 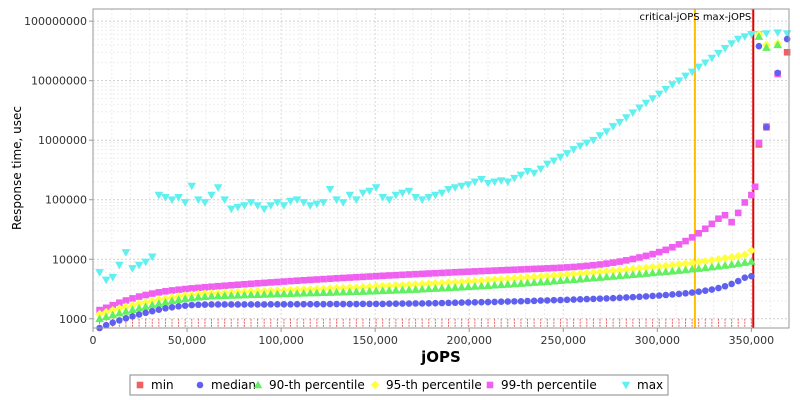 I want to click on y-tick-label: 10000, so click(x=69, y=259).